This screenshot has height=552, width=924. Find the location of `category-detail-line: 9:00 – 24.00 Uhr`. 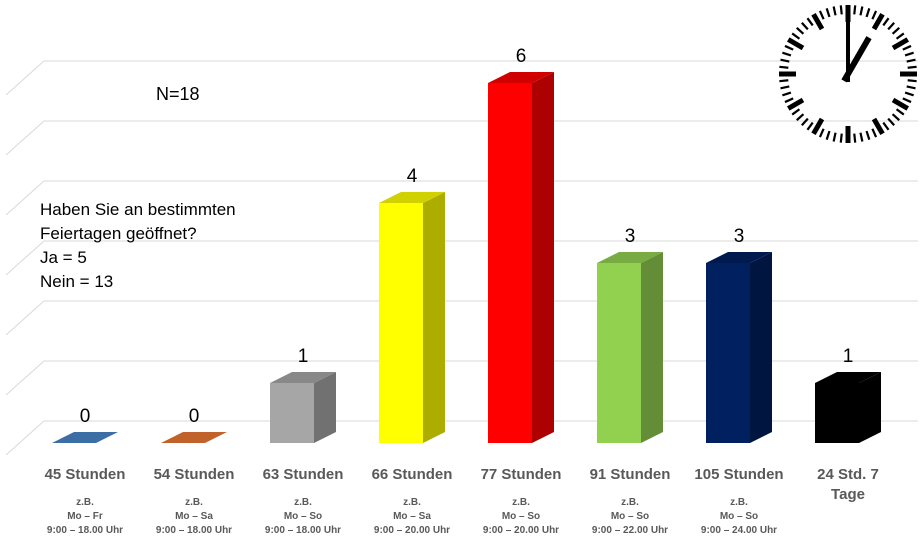

category-detail-line: 9:00 – 24.00 Uhr is located at coordinates (739, 530).